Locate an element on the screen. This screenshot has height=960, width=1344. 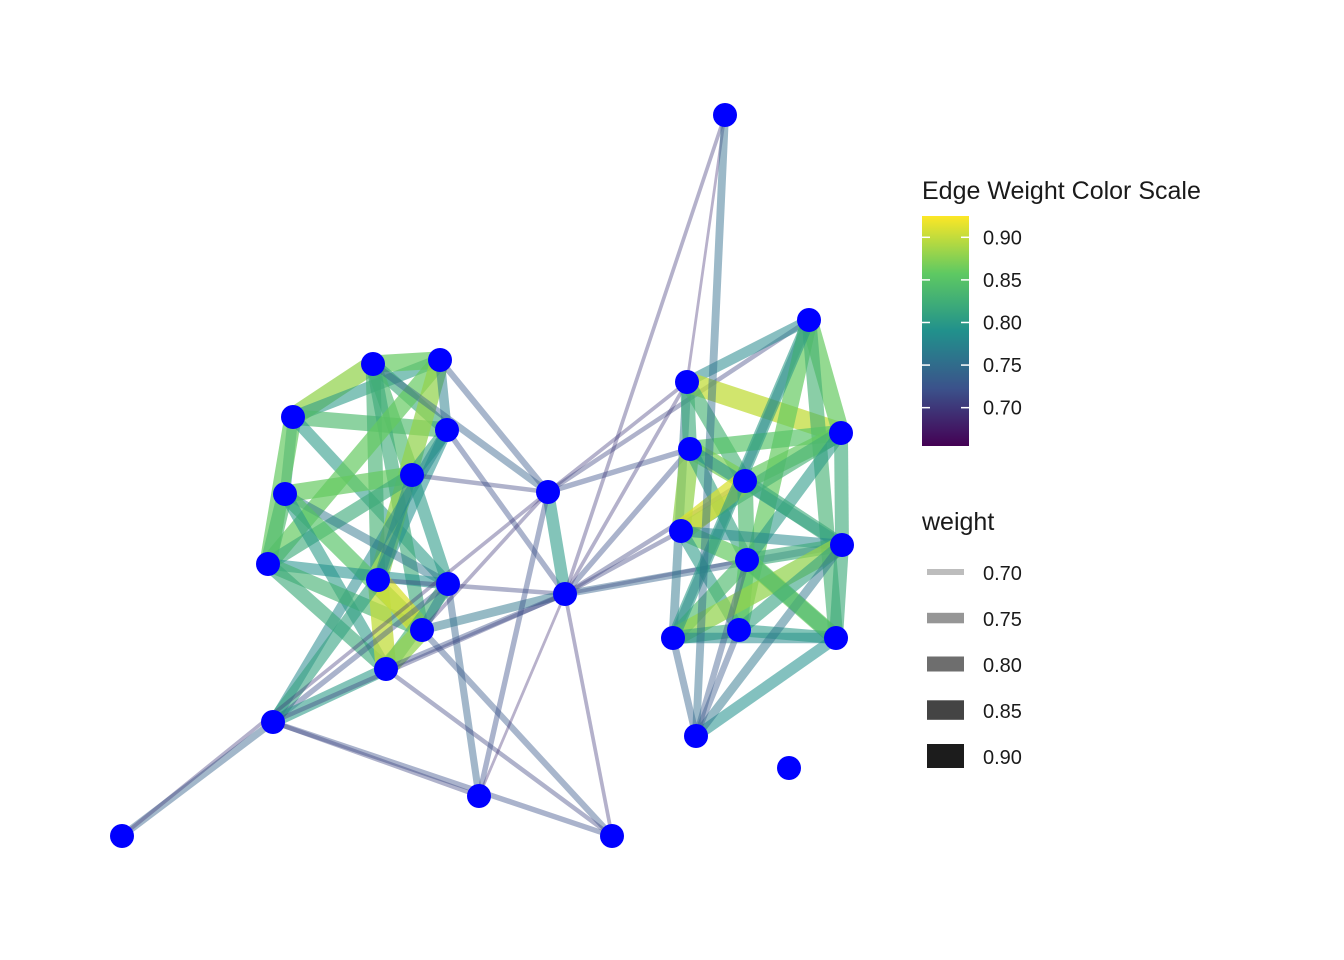
size-key-label: 0.75 is located at coordinates (1002, 620).